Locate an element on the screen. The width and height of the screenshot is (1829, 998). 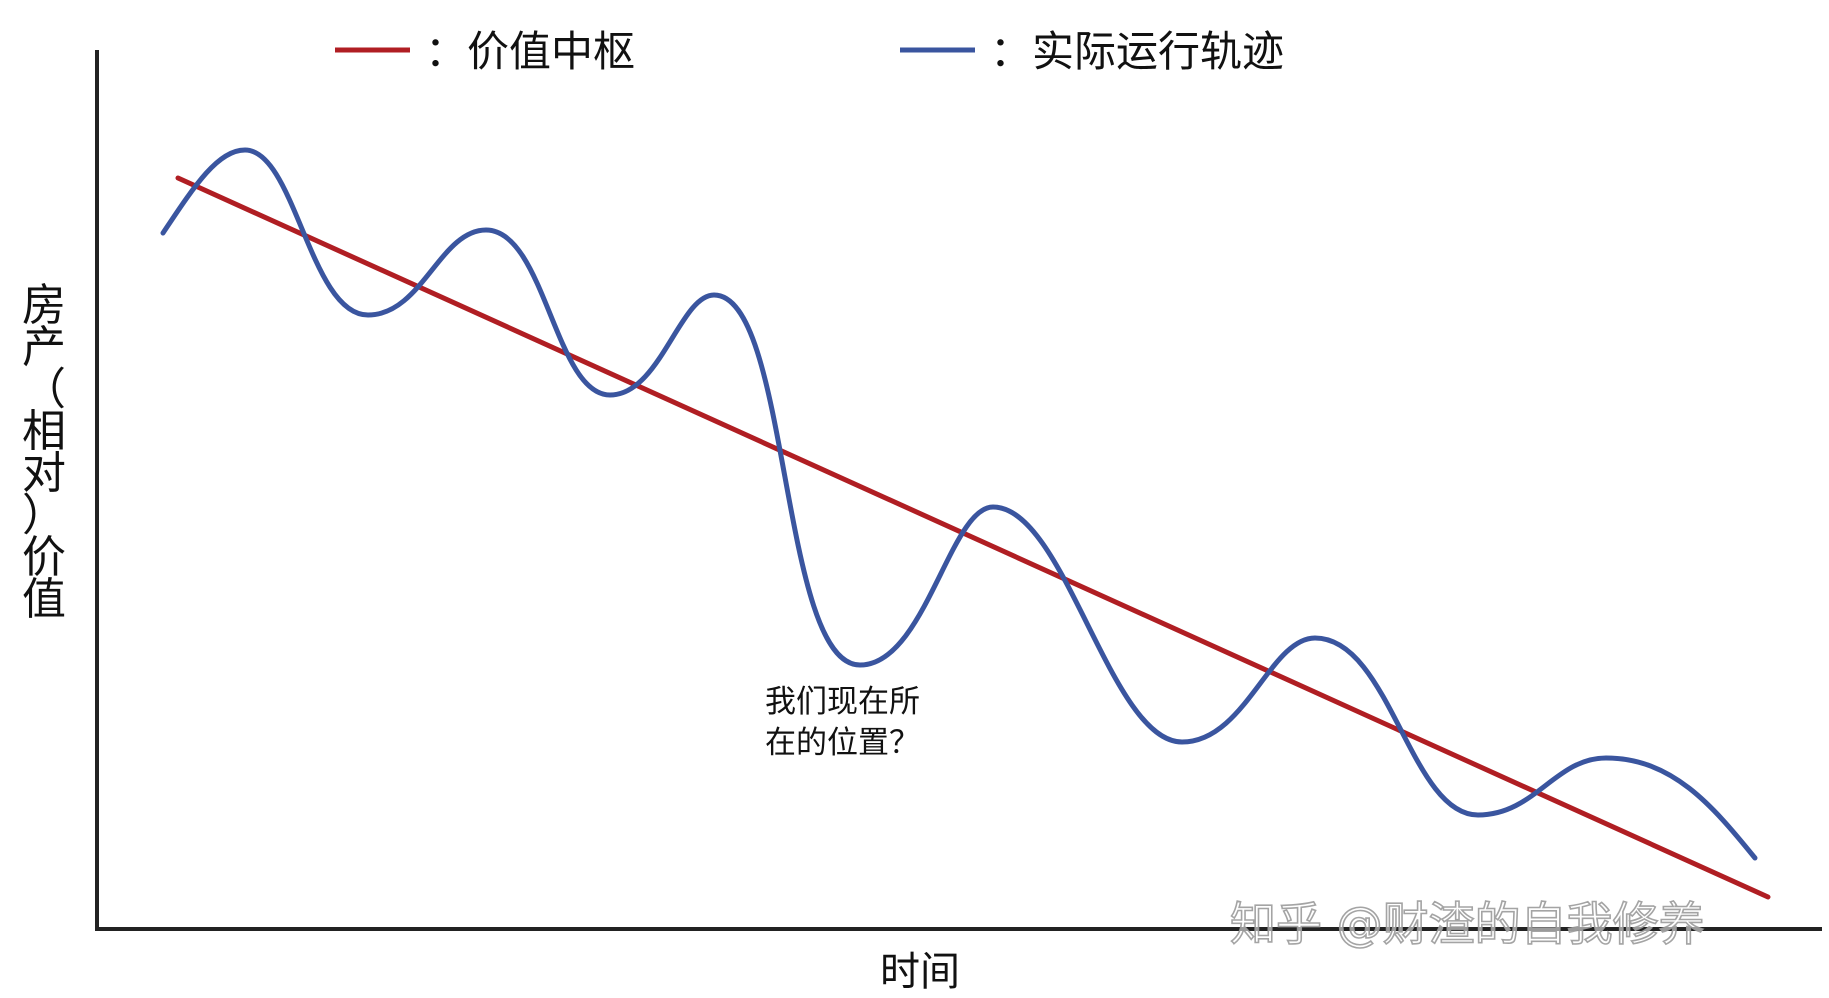
watermark: 知乎 @财渣的自我修养 is located at coordinates (1467, 924).